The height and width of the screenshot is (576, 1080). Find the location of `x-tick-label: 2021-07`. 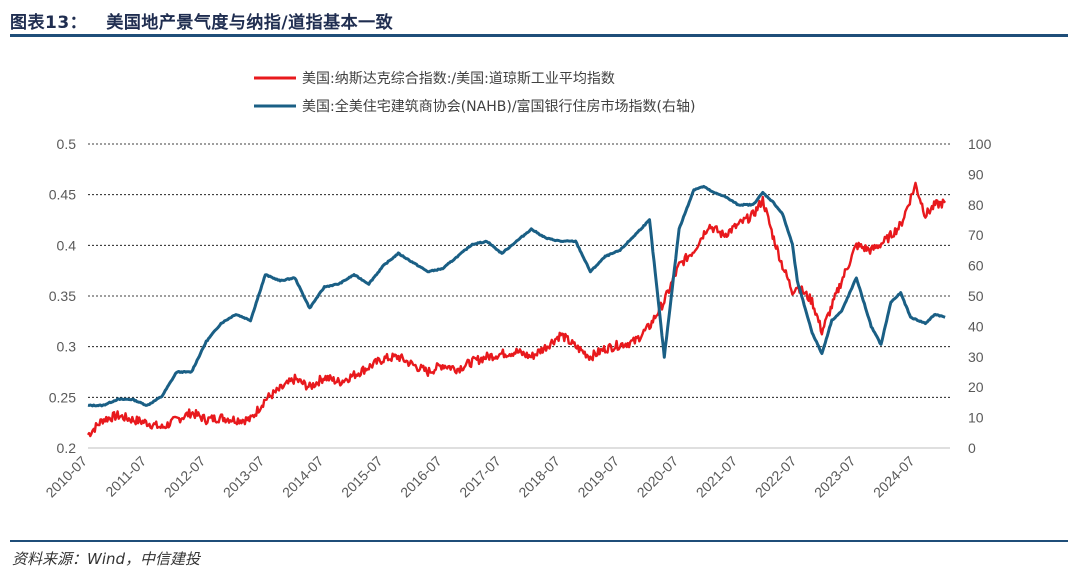

x-tick-label: 2021-07 is located at coordinates (717, 477).